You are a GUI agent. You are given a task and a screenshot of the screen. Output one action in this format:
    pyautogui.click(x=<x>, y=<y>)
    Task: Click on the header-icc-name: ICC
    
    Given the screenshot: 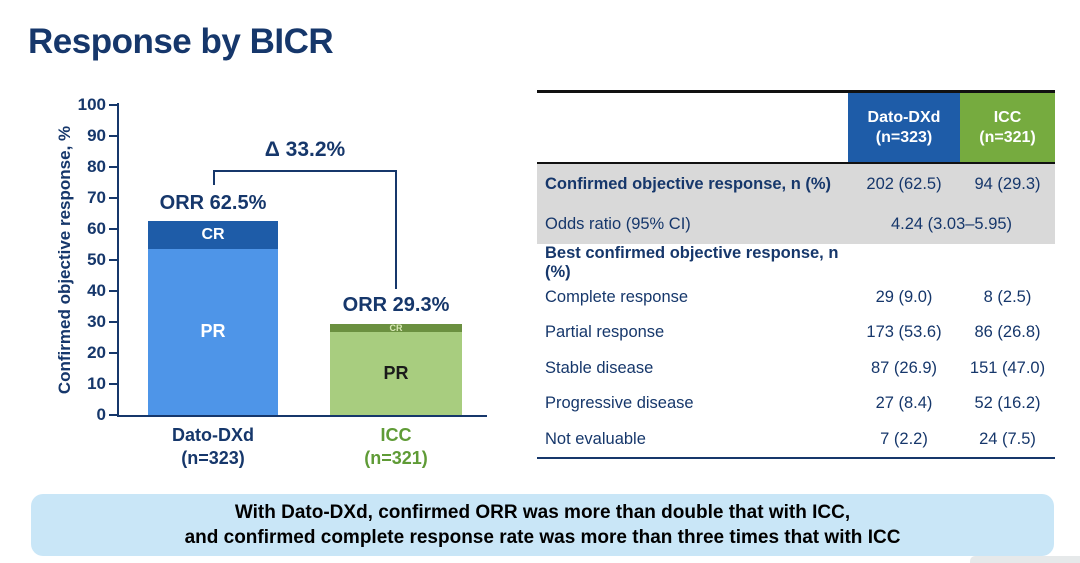 What is the action you would take?
    pyautogui.click(x=1007, y=117)
    